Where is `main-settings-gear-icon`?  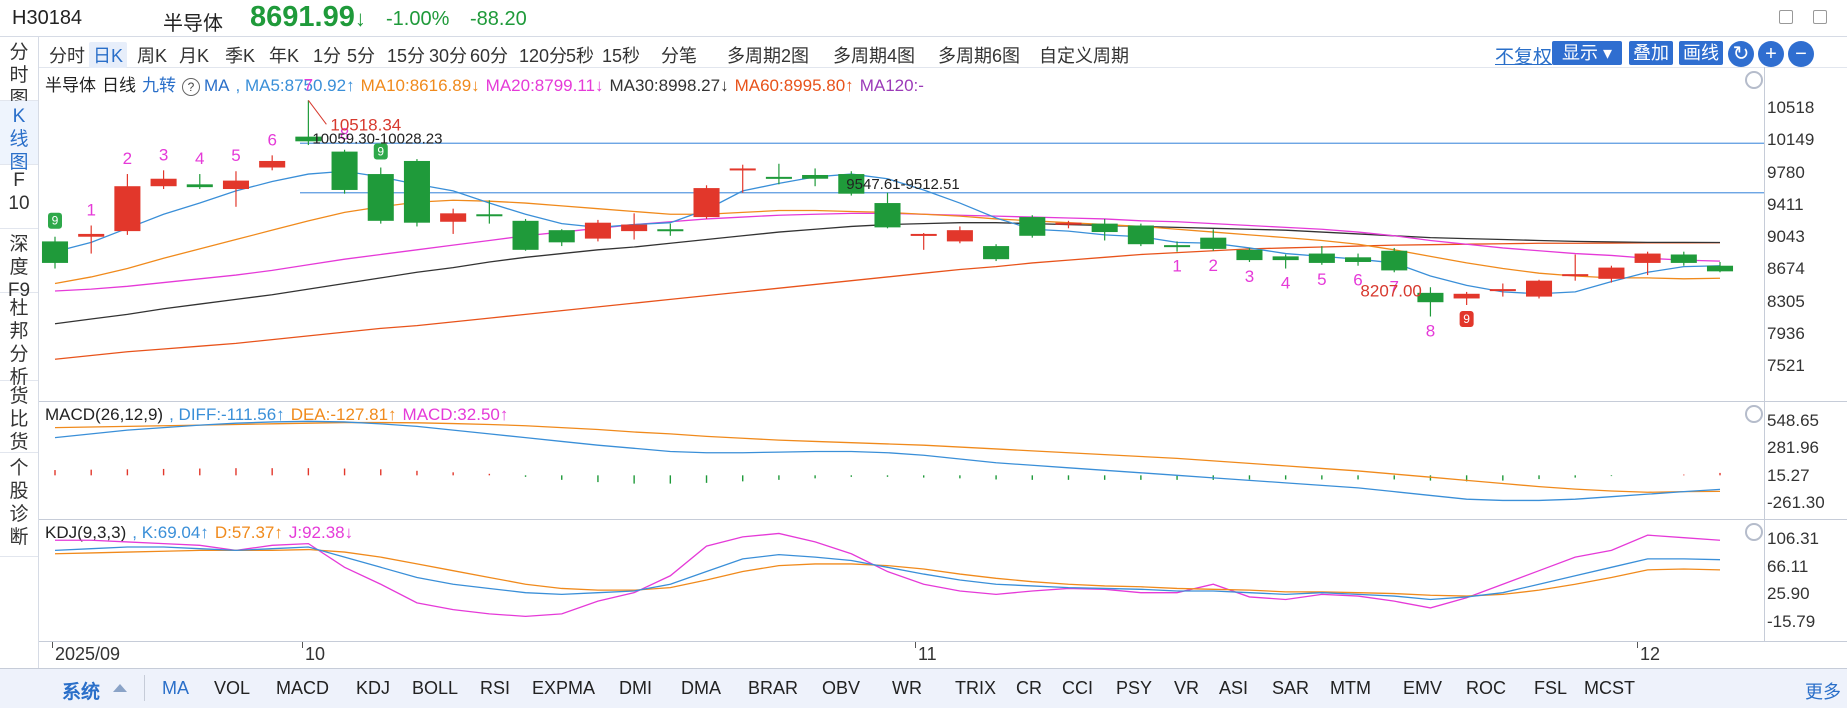 main-settings-gear-icon is located at coordinates (1754, 80).